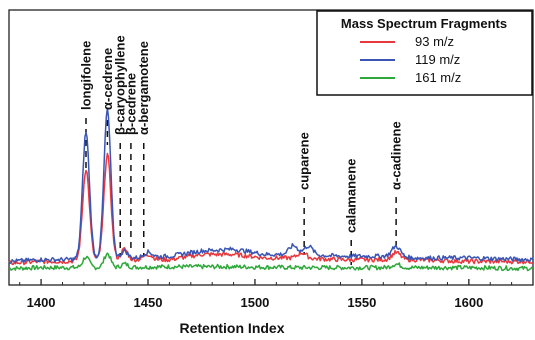 The height and width of the screenshot is (340, 535). What do you see at coordinates (130, 104) in the screenshot?
I see `peak-label: β-cedrene` at bounding box center [130, 104].